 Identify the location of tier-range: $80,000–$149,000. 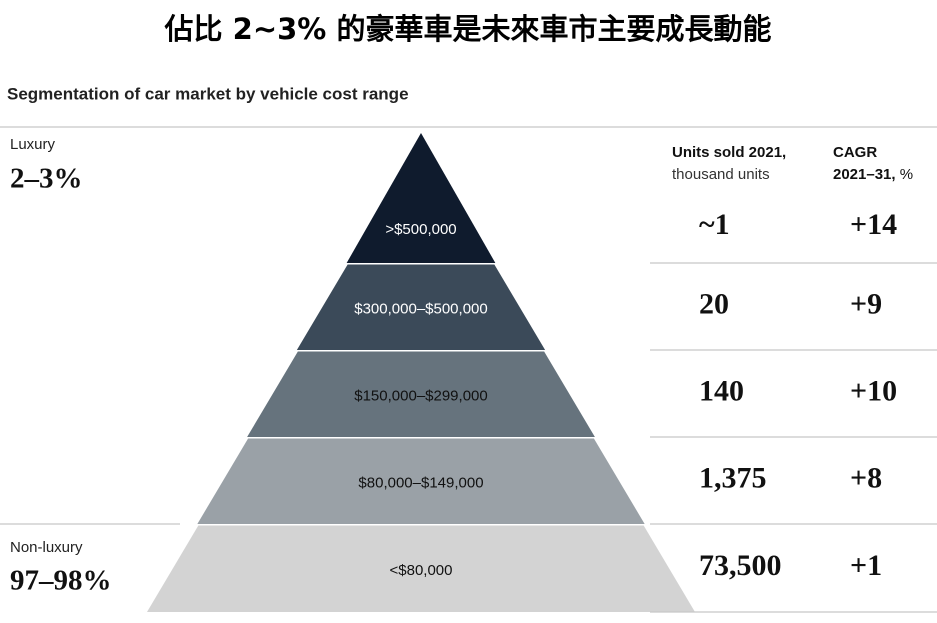
(420, 482).